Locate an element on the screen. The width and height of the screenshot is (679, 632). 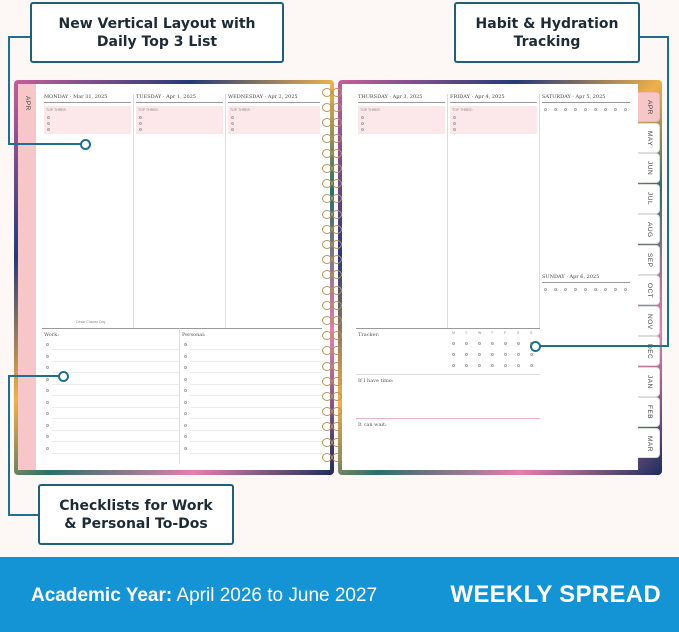
month-tab-aug: AUG is located at coordinates (649, 229).